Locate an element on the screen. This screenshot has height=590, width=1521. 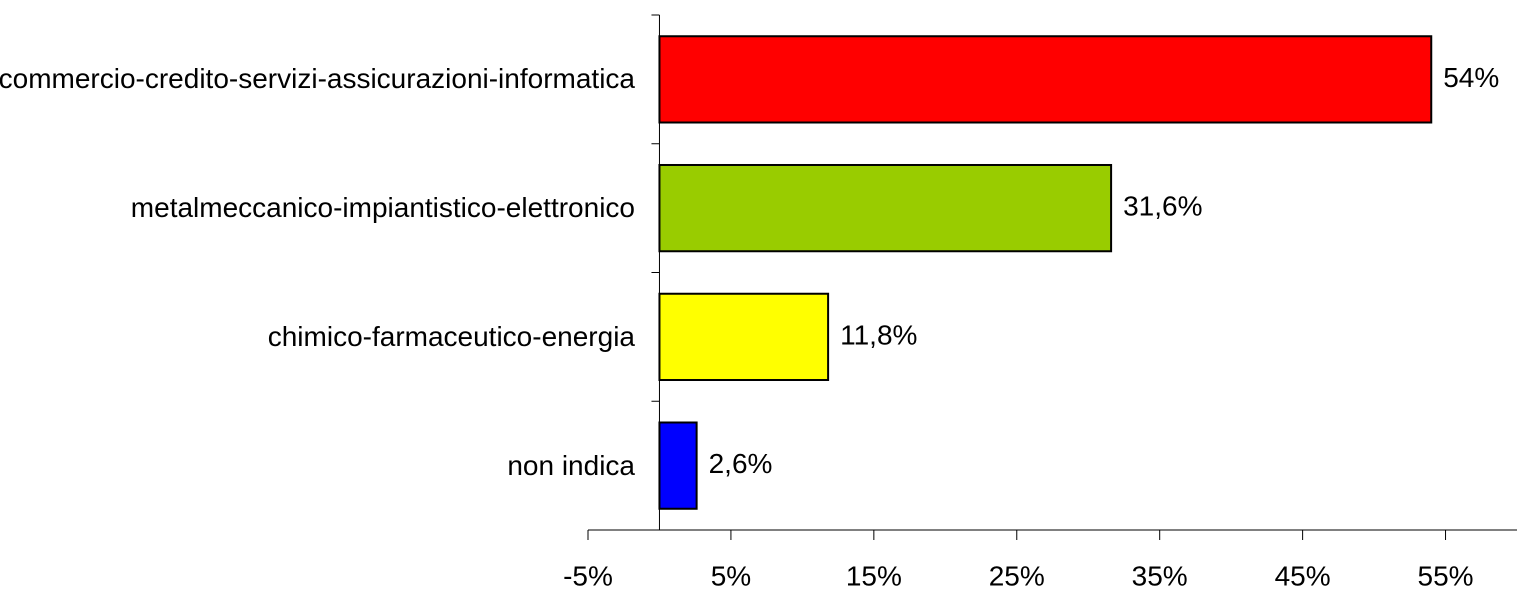
x-tick-label: 5% is located at coordinates (731, 575).